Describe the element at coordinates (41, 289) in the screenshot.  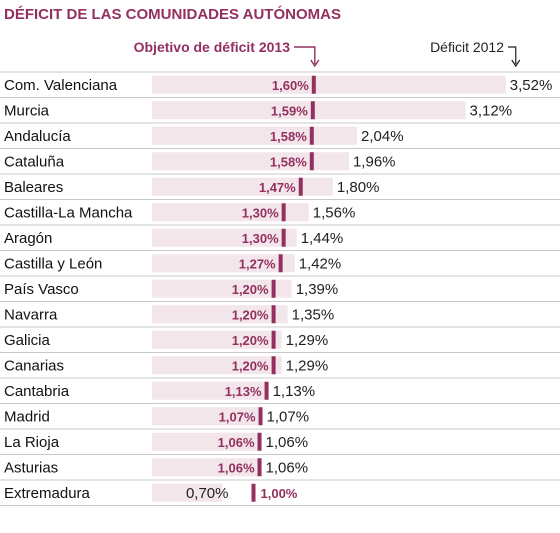
I see `category-label: País Vasco` at that location.